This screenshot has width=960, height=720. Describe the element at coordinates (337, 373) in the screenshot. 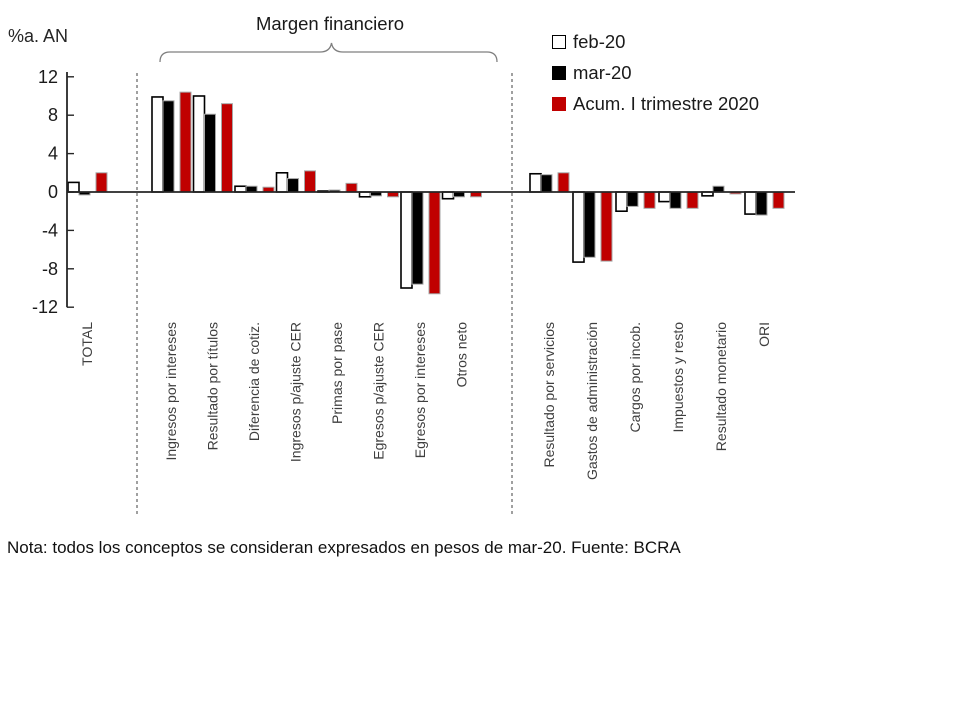

I see `category-label: Primas por pase` at that location.